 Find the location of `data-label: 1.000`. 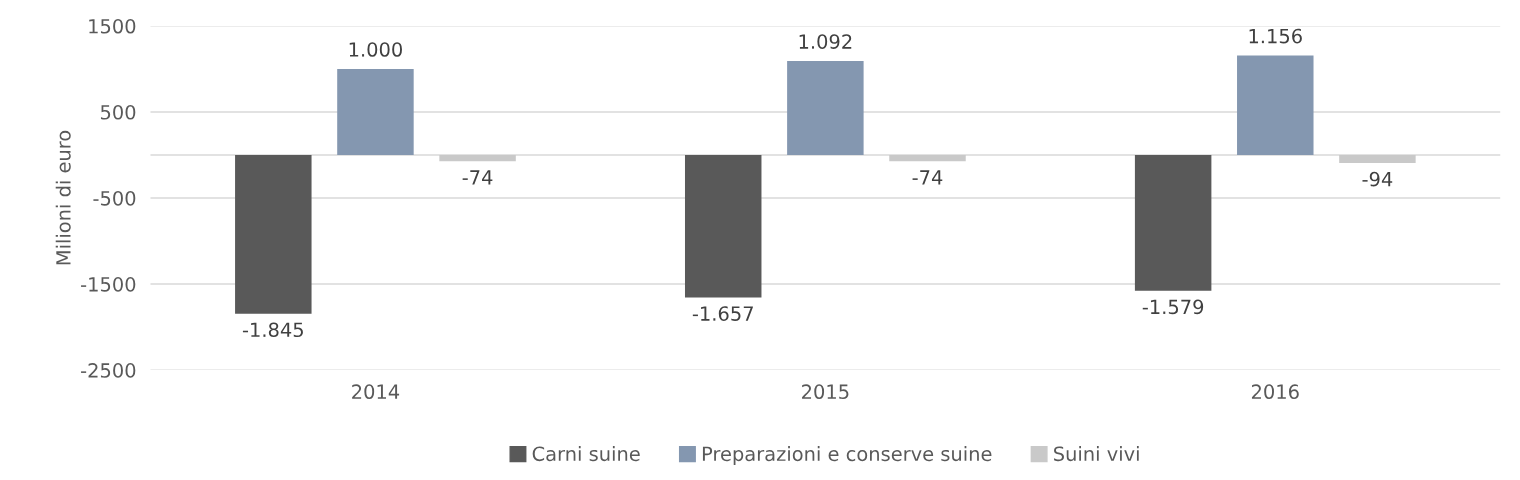

data-label: 1.000 is located at coordinates (375, 49).